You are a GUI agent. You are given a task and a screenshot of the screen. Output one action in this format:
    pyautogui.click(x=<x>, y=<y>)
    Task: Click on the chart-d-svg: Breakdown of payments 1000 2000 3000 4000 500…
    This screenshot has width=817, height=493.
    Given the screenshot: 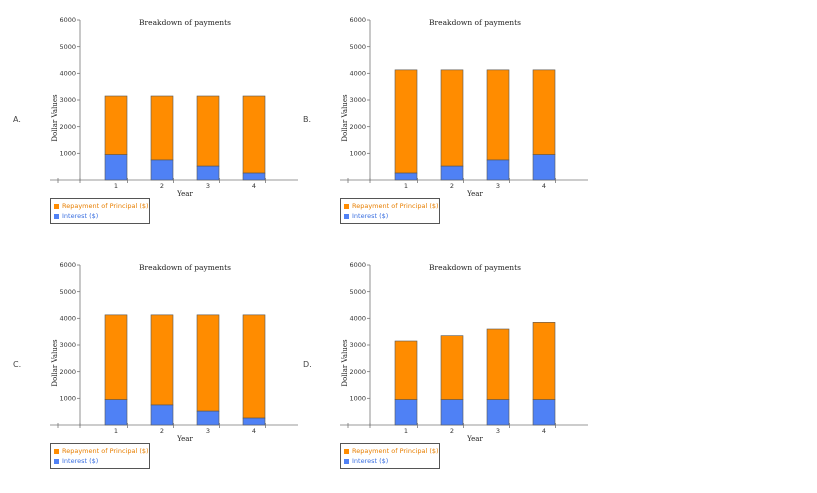 What is the action you would take?
    pyautogui.click(x=464, y=352)
    